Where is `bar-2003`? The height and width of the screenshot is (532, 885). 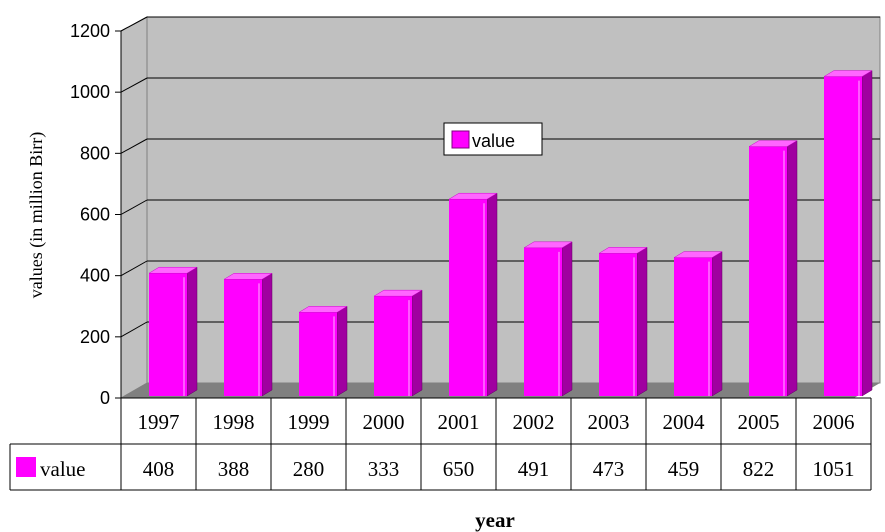 bar-2003 is located at coordinates (623, 321).